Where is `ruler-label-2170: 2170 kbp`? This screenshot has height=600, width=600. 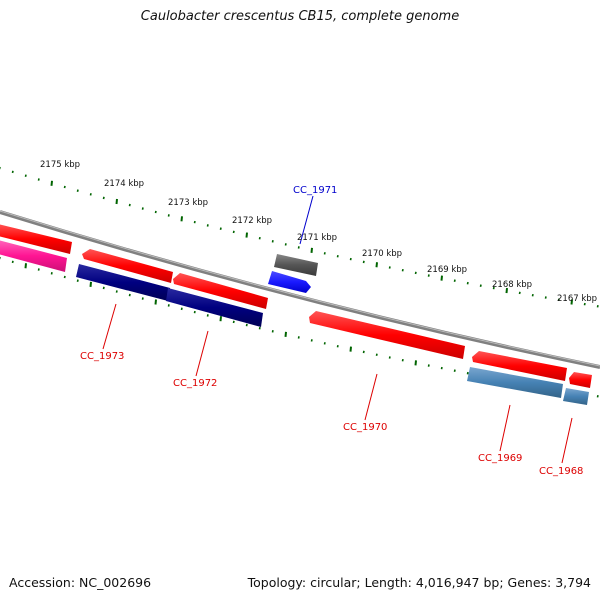
ruler-label-2170: 2170 kbp is located at coordinates (382, 254).